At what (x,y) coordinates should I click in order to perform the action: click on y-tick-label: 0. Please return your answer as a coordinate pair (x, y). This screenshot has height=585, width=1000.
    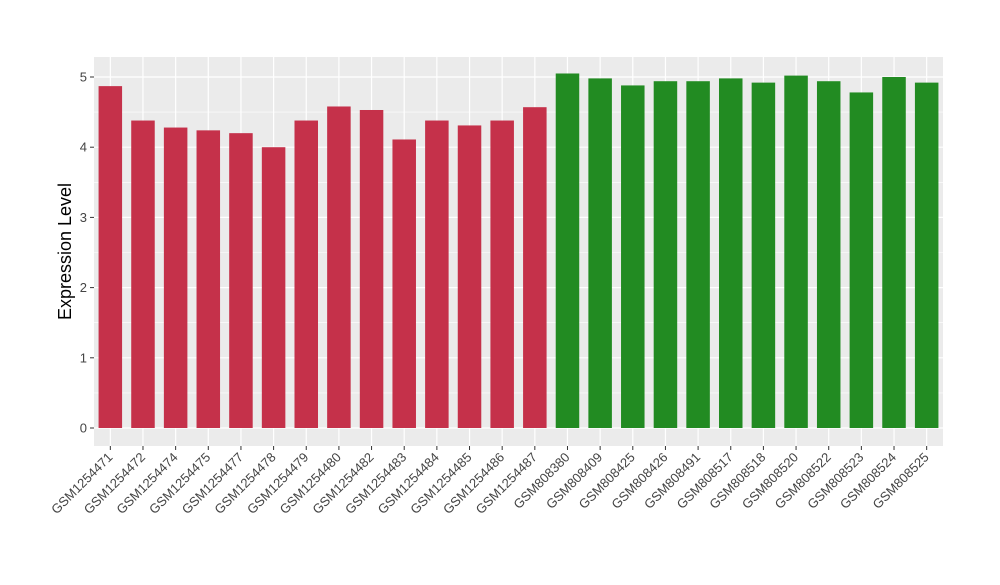
    Looking at the image, I should click on (83, 428).